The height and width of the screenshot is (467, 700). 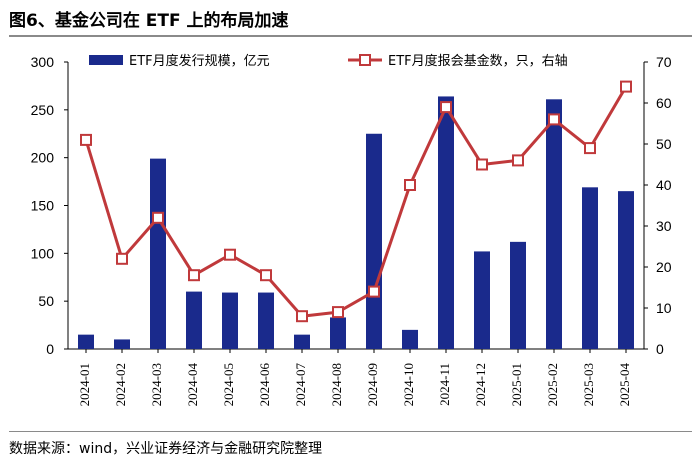 I want to click on title-divider, so click(x=350, y=36).